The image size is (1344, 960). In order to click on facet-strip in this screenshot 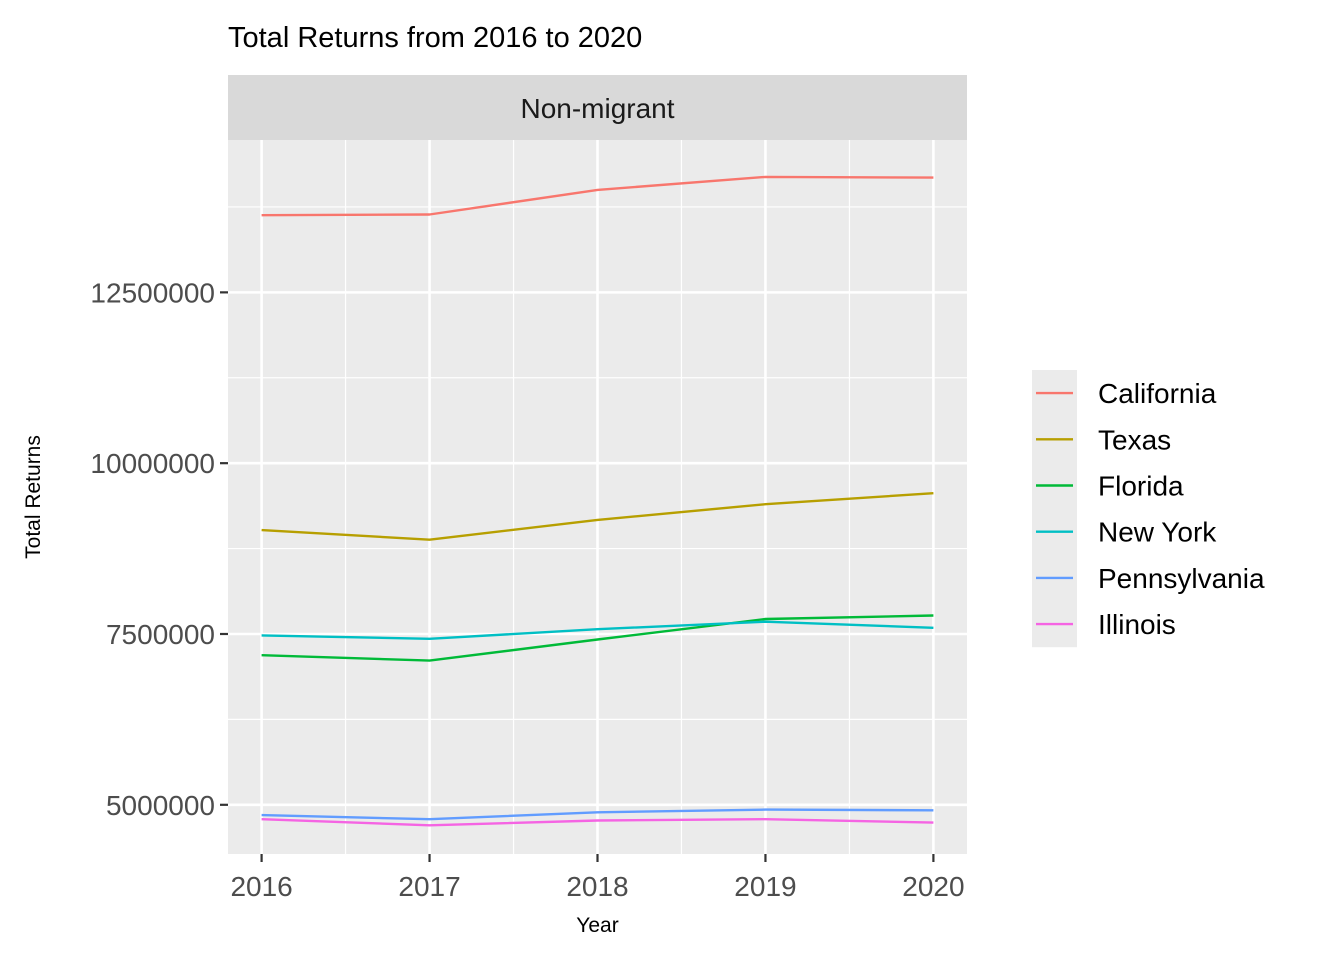, I will do `click(597, 107)`.